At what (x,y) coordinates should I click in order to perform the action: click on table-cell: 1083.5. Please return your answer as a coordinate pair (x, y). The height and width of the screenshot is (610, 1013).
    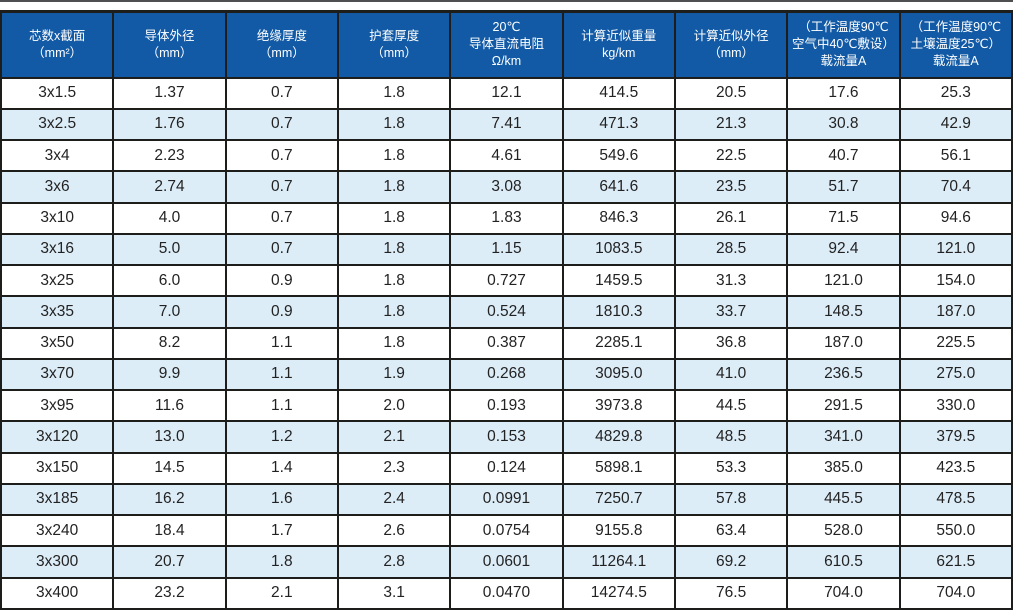
    Looking at the image, I should click on (618, 249).